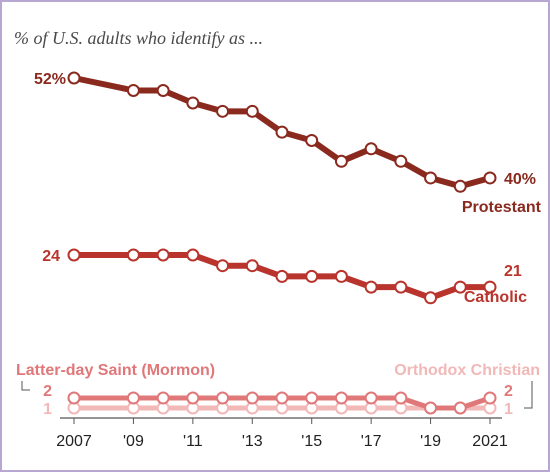  I want to click on series-name-label: Latter-day Saint (Mormon), so click(115, 370).